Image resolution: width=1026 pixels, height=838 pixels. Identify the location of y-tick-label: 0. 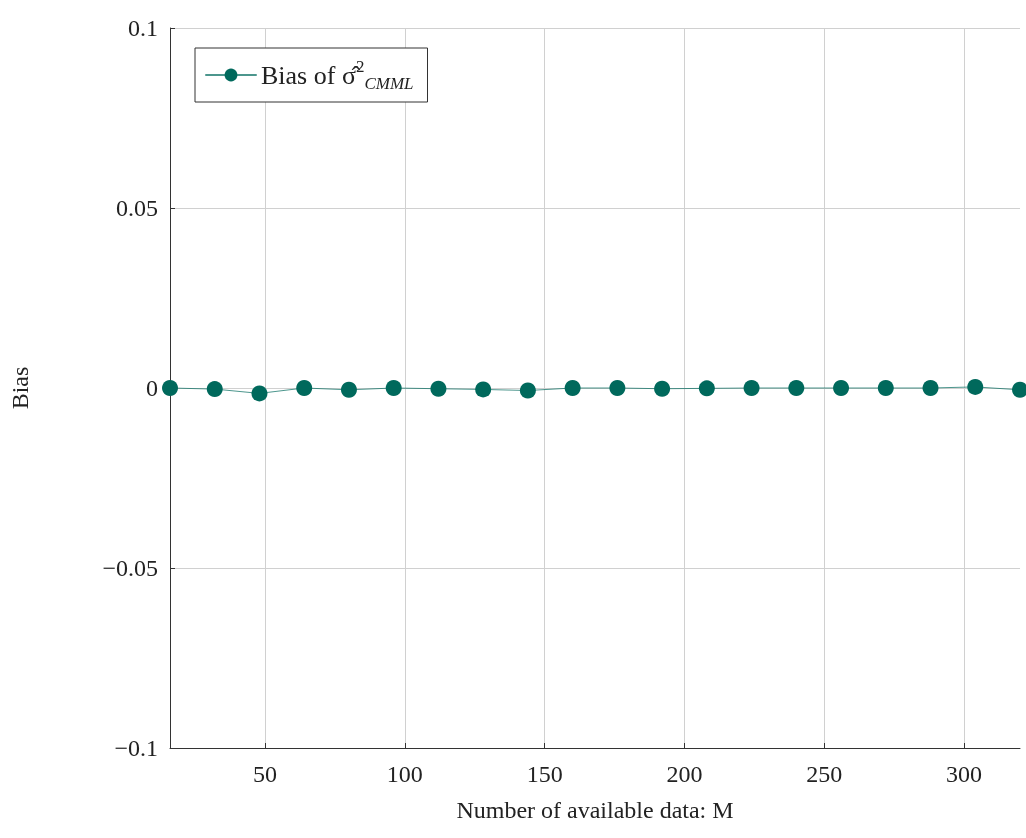
(152, 388).